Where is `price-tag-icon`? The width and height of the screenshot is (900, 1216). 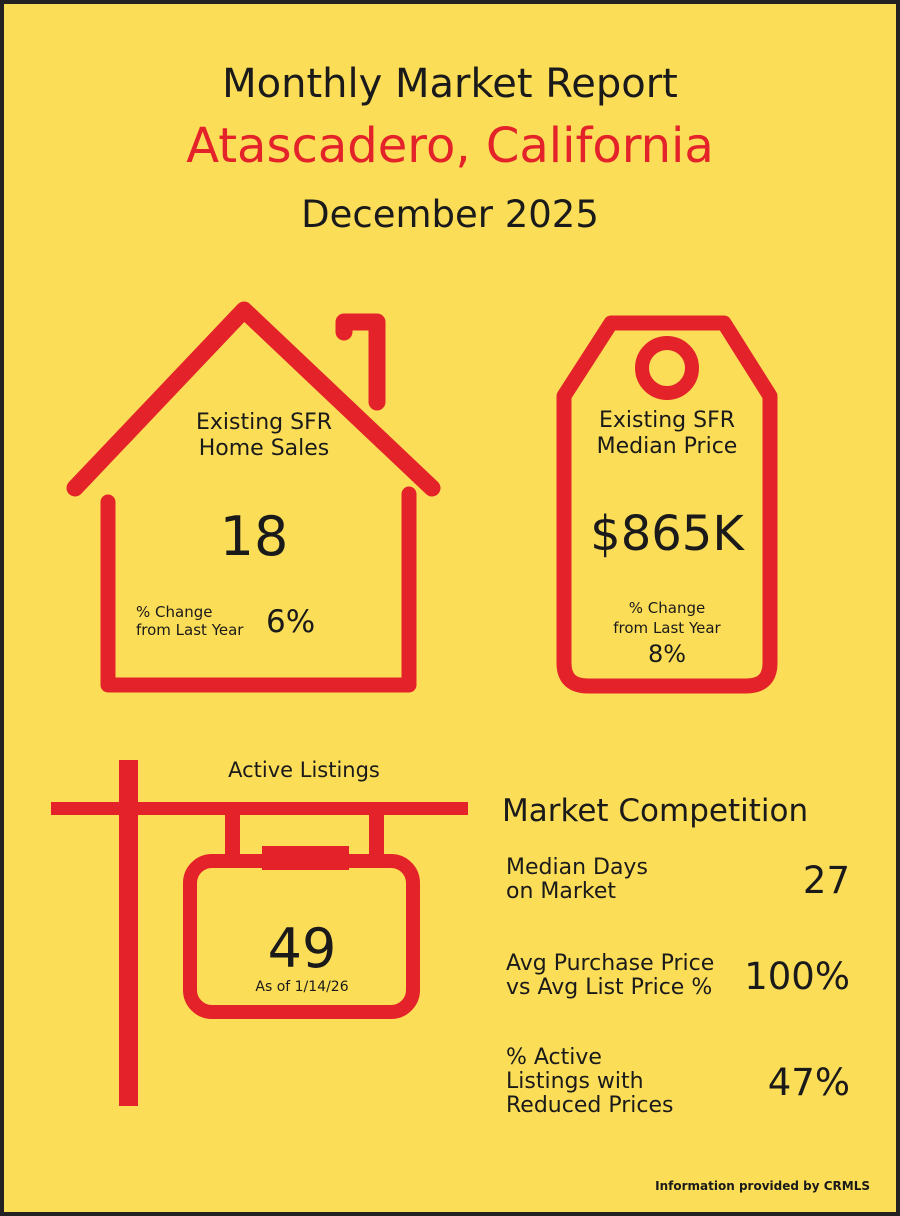 price-tag-icon is located at coordinates (667, 504).